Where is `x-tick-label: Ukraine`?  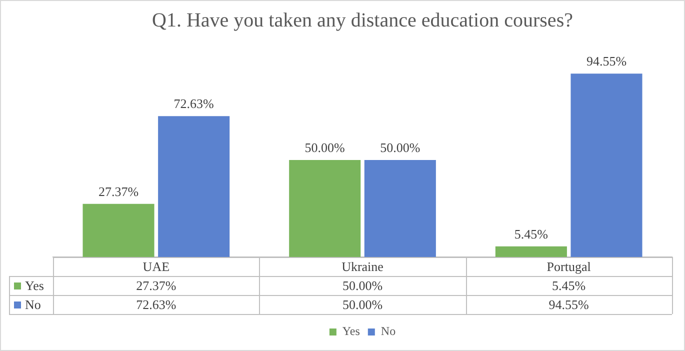
x-tick-label: Ukraine is located at coordinates (363, 266).